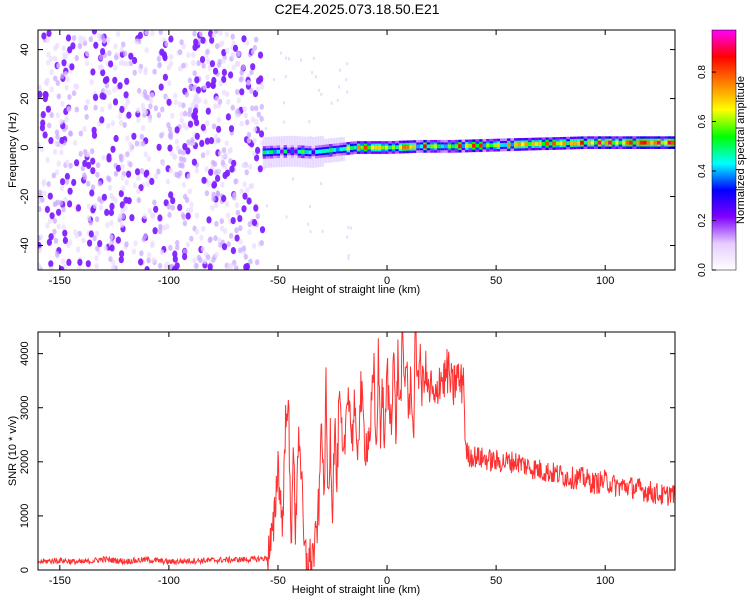 Image resolution: width=750 pixels, height=600 pixels. I want to click on colorbar-tick-label: 0.6, so click(702, 121).